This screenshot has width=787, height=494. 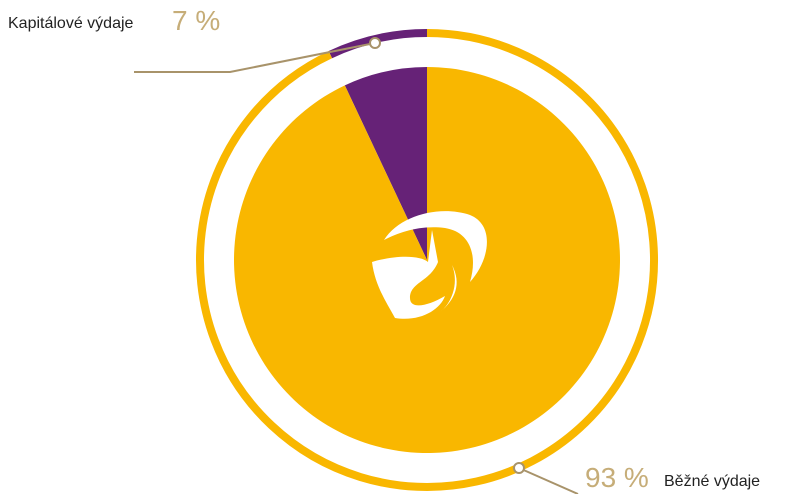 I want to click on category-label: Kapitálové výdaje, so click(x=71, y=23).